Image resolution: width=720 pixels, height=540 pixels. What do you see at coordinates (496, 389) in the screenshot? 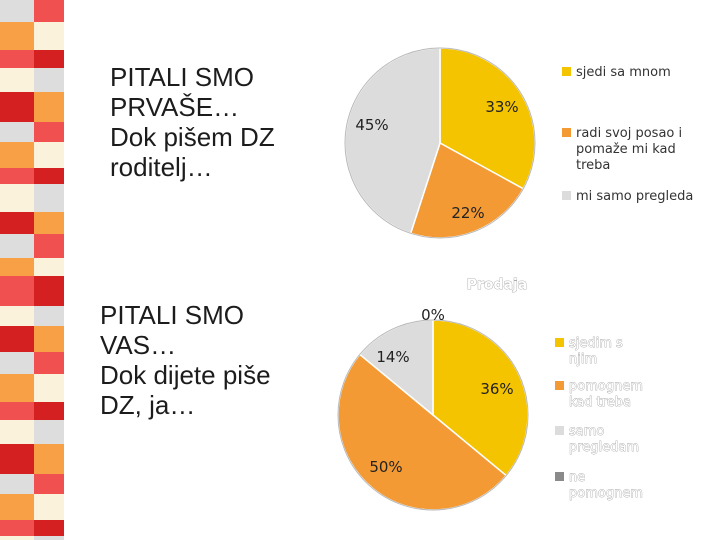
I see `slice-label: 36%` at bounding box center [496, 389].